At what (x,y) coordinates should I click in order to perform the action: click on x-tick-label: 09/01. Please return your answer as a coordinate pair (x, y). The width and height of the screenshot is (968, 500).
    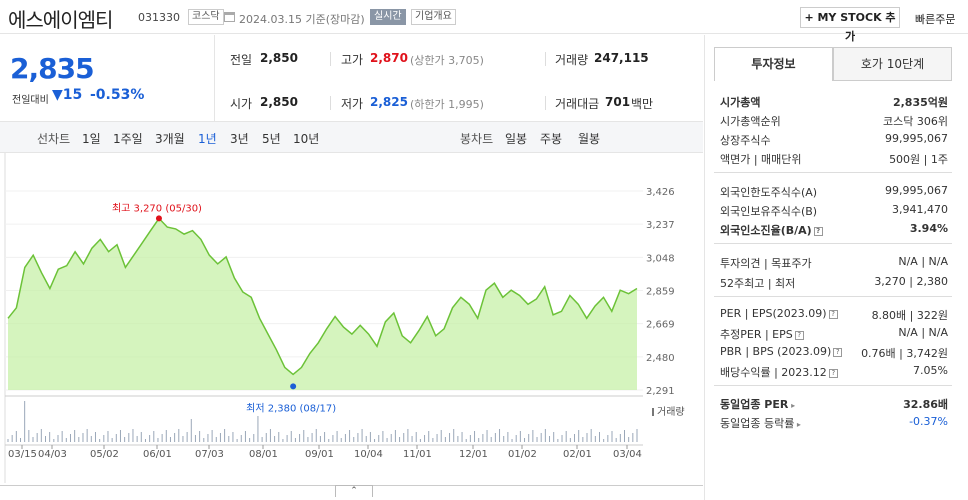
    Looking at the image, I should click on (319, 454).